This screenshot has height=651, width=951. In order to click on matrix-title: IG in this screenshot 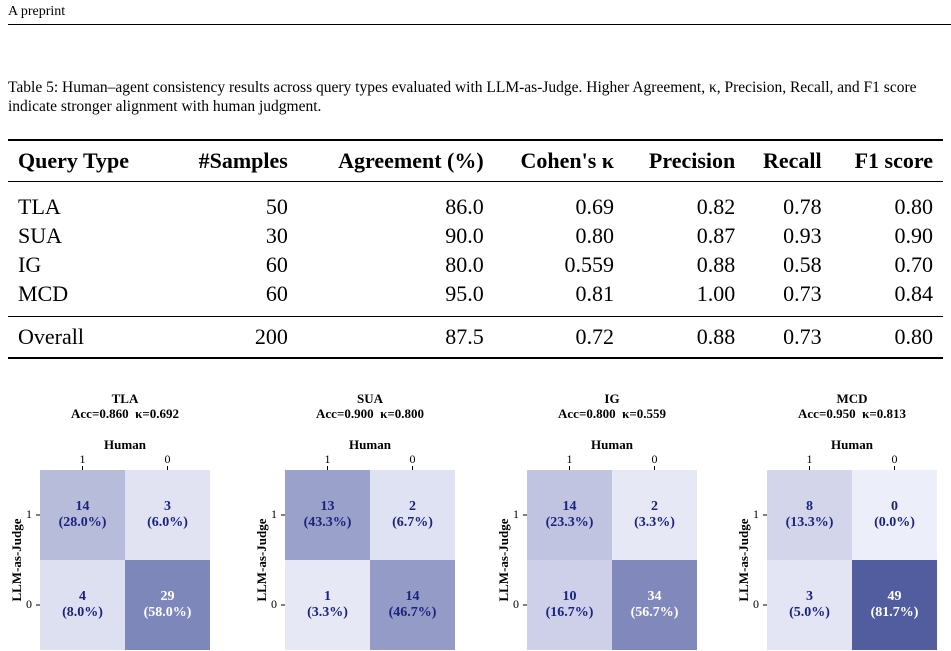, I will do `click(611, 398)`.